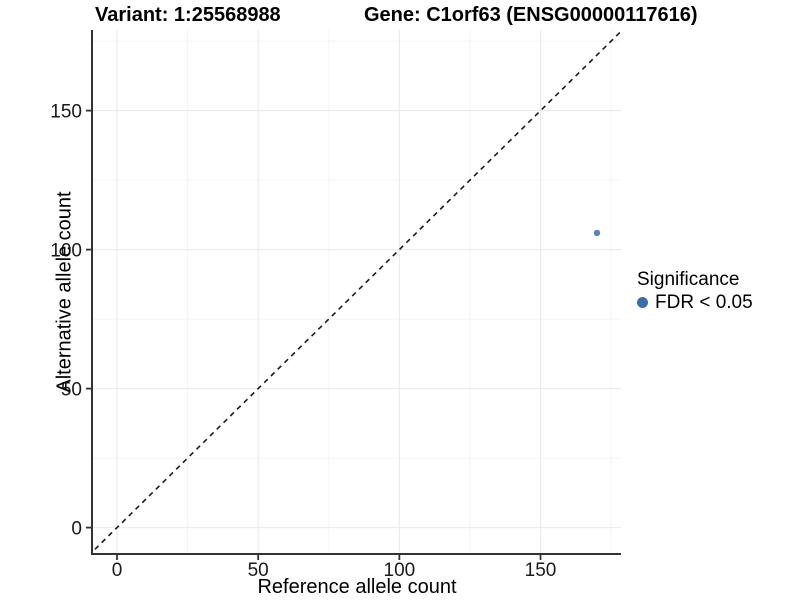  Describe the element at coordinates (642, 302) in the screenshot. I see `legend-point-icon` at that location.